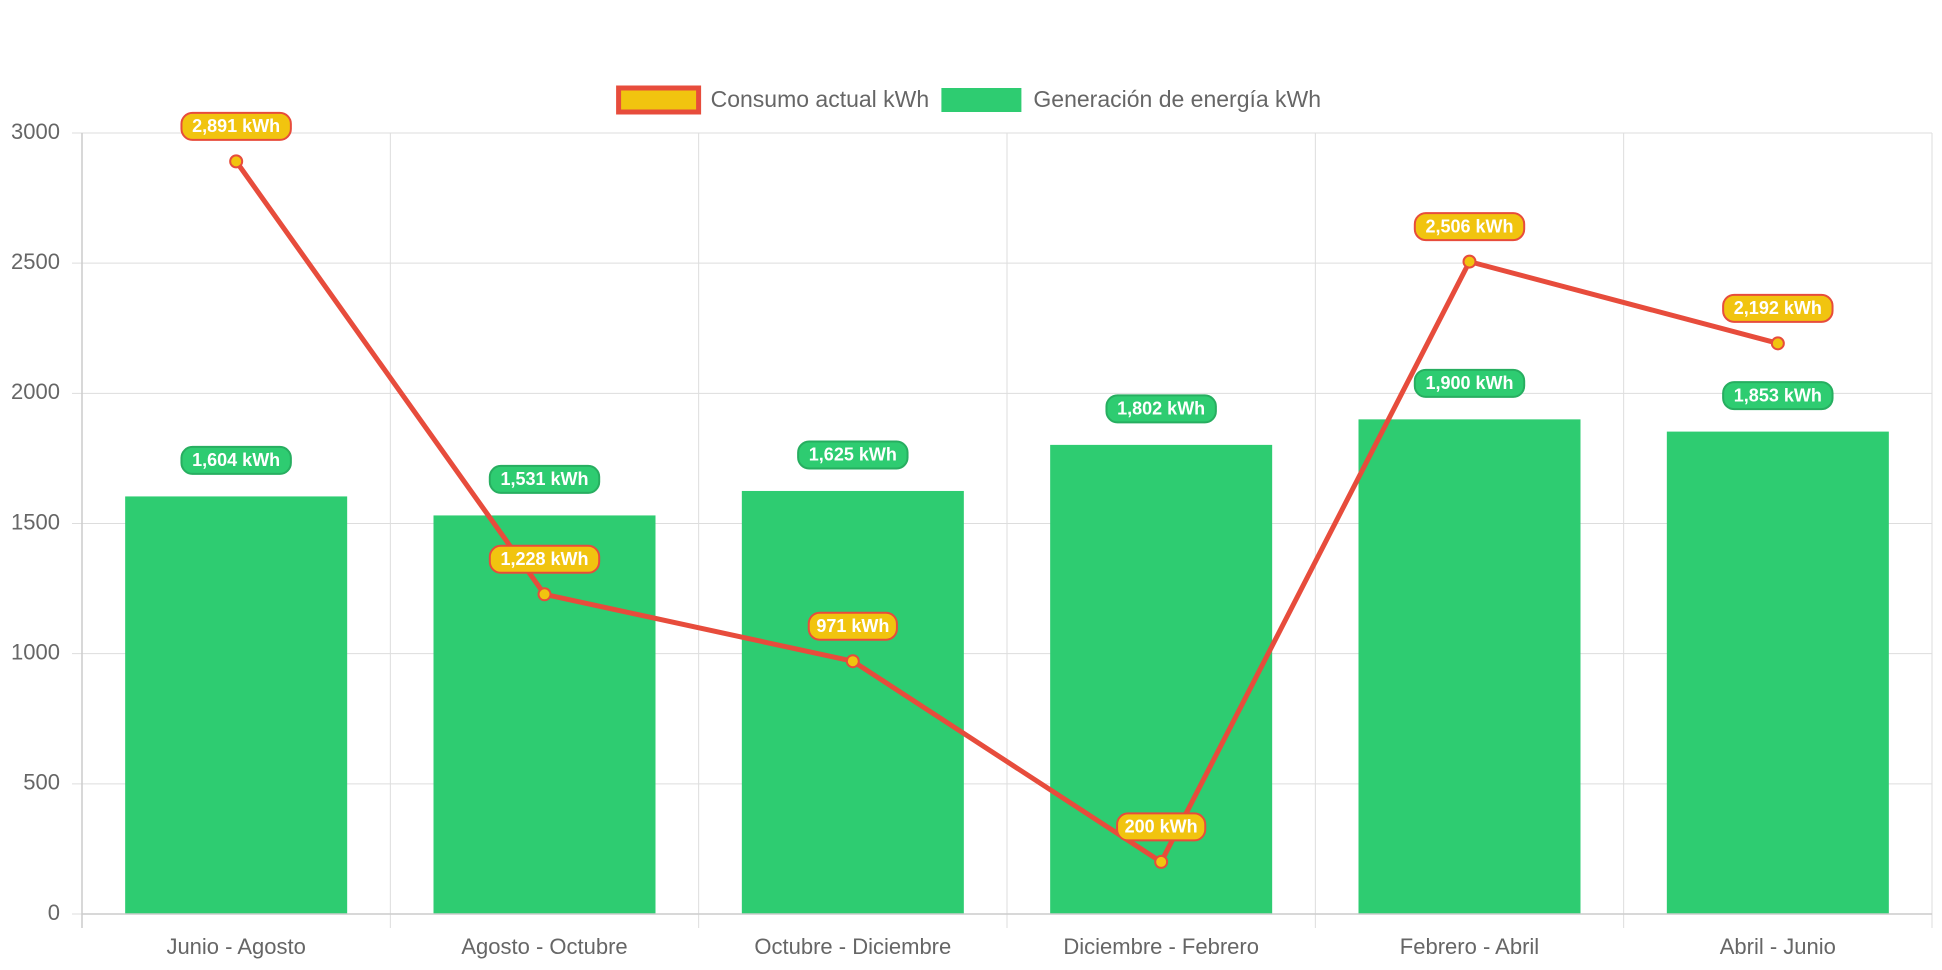 Image resolution: width=1942 pixels, height=970 pixels. I want to click on line-data-label-text: 2,506 kWh, so click(1469, 226).